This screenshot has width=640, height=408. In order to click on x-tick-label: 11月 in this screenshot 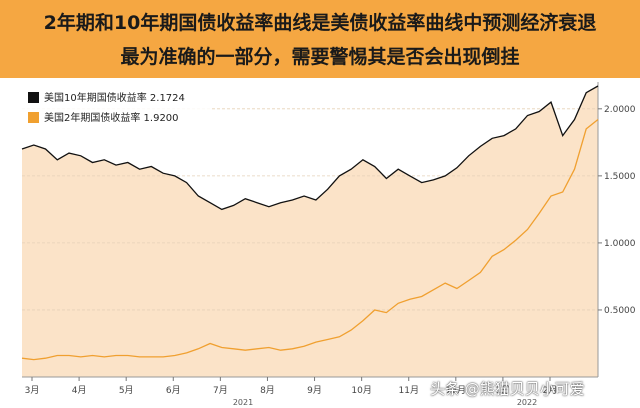, I will do `click(409, 390)`.